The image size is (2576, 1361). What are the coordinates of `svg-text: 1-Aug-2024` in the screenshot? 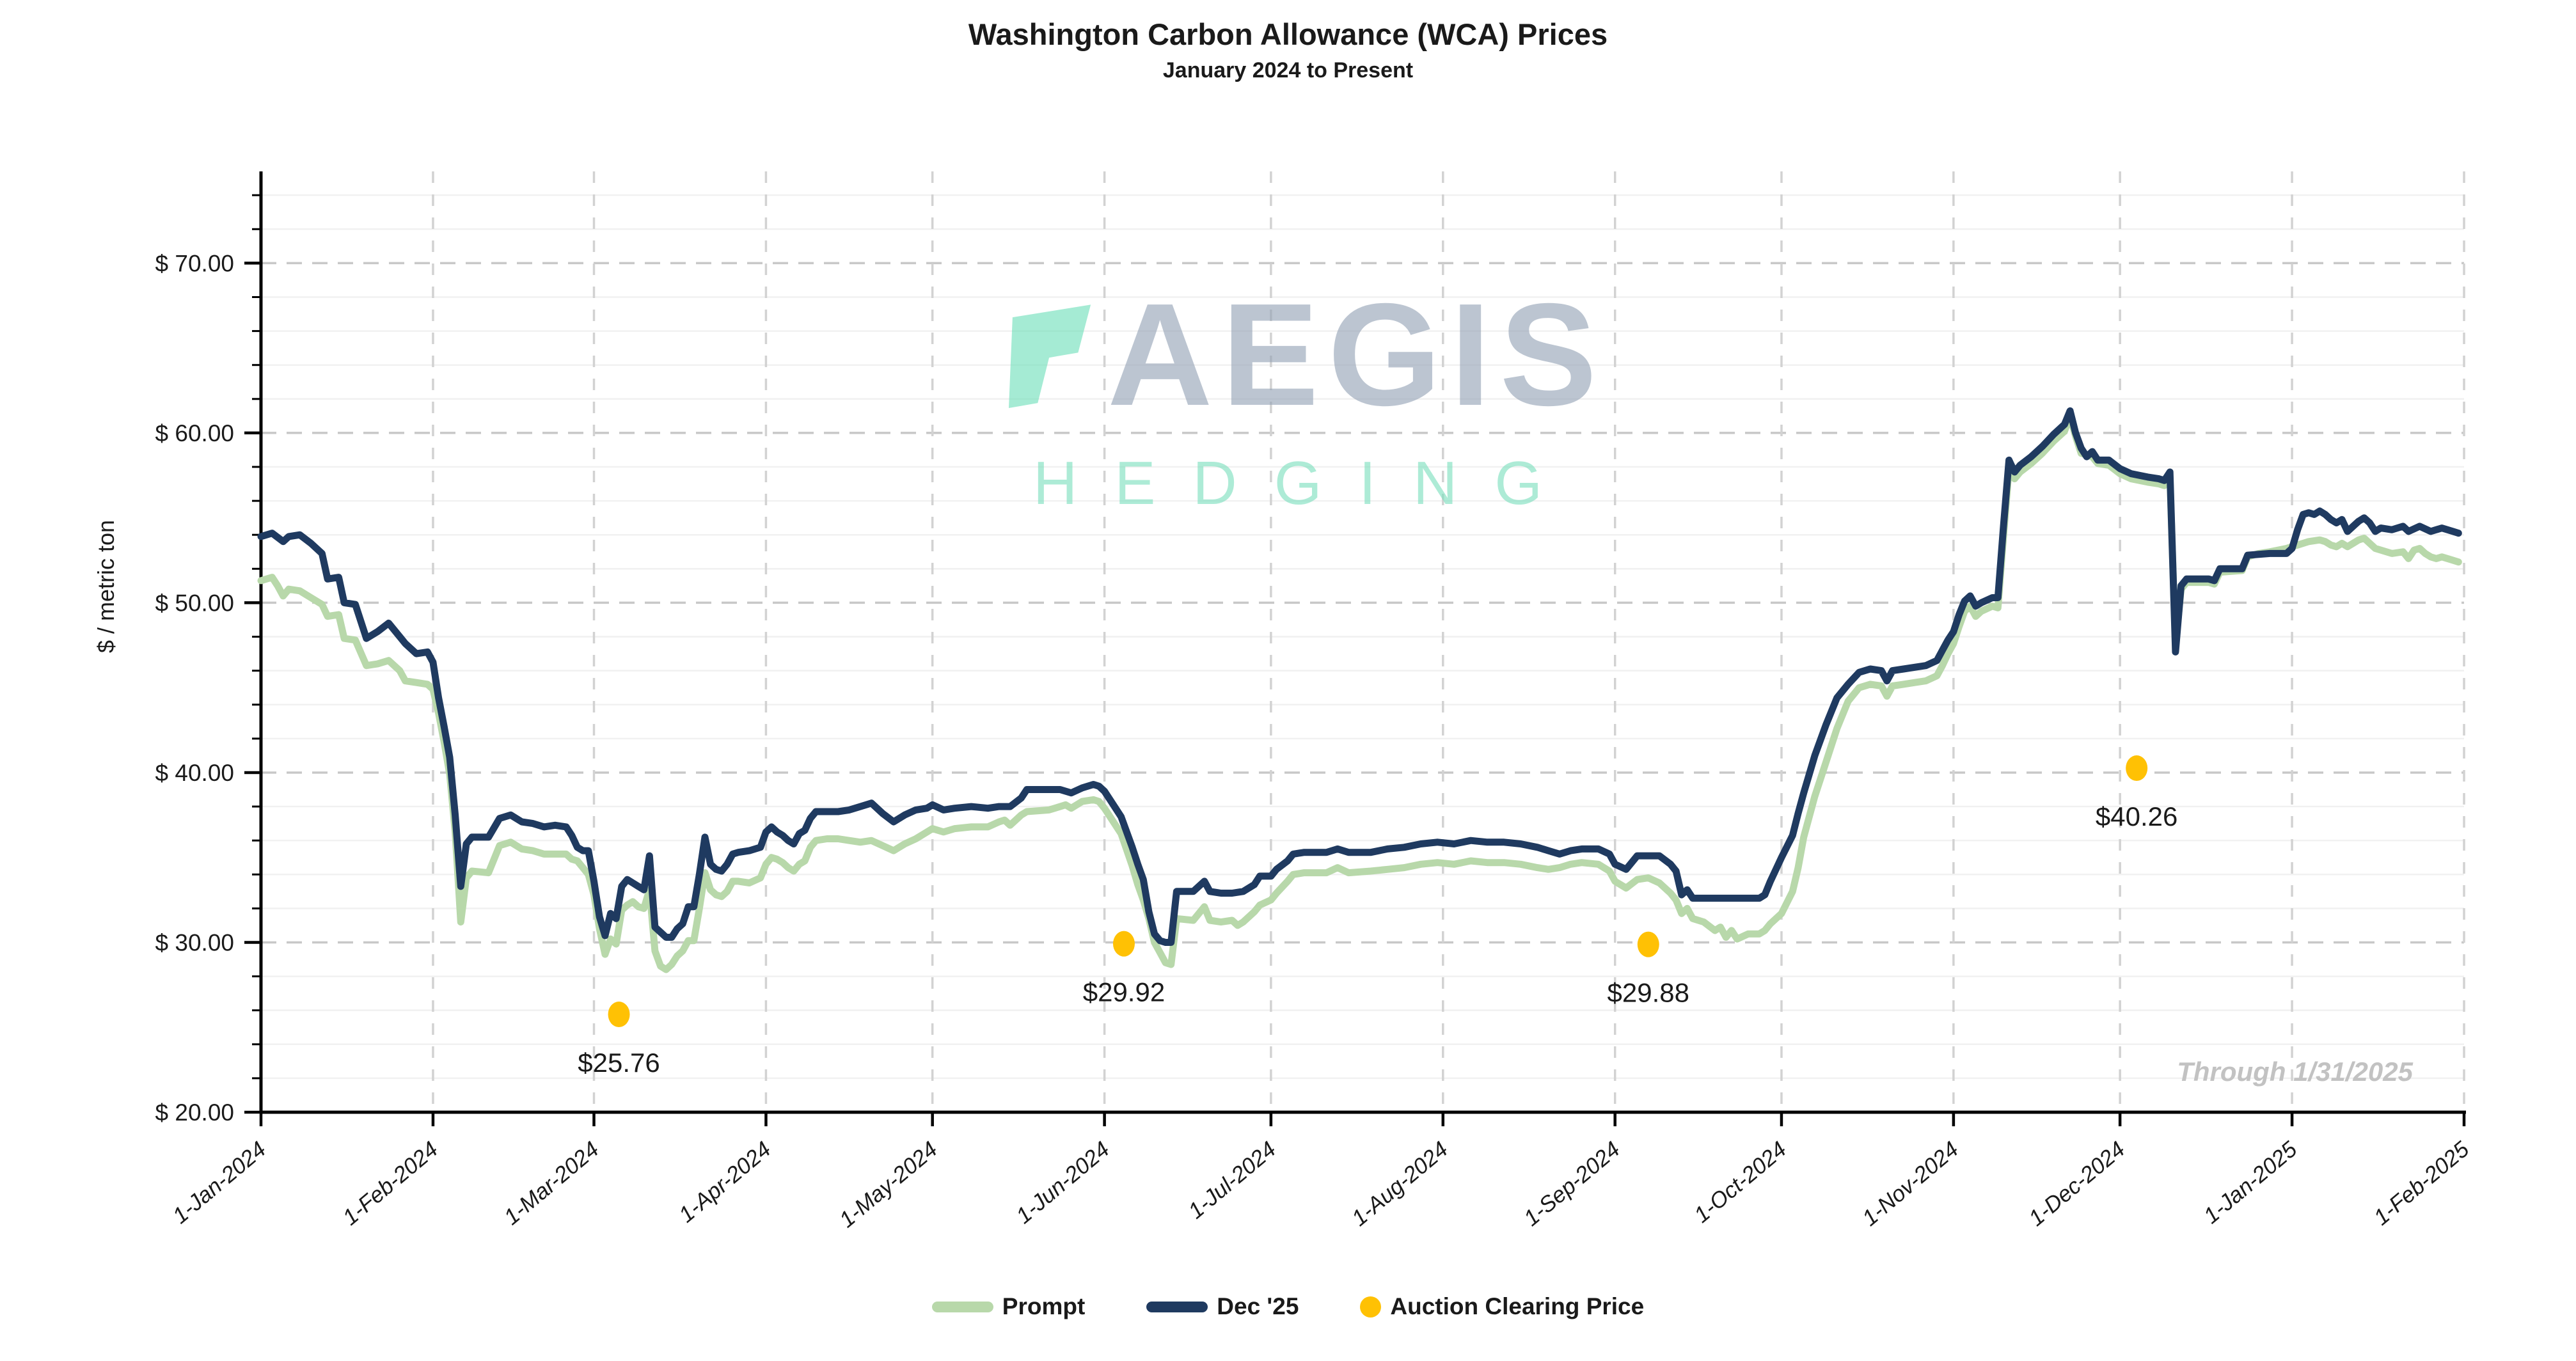 It's located at (1400, 1184).